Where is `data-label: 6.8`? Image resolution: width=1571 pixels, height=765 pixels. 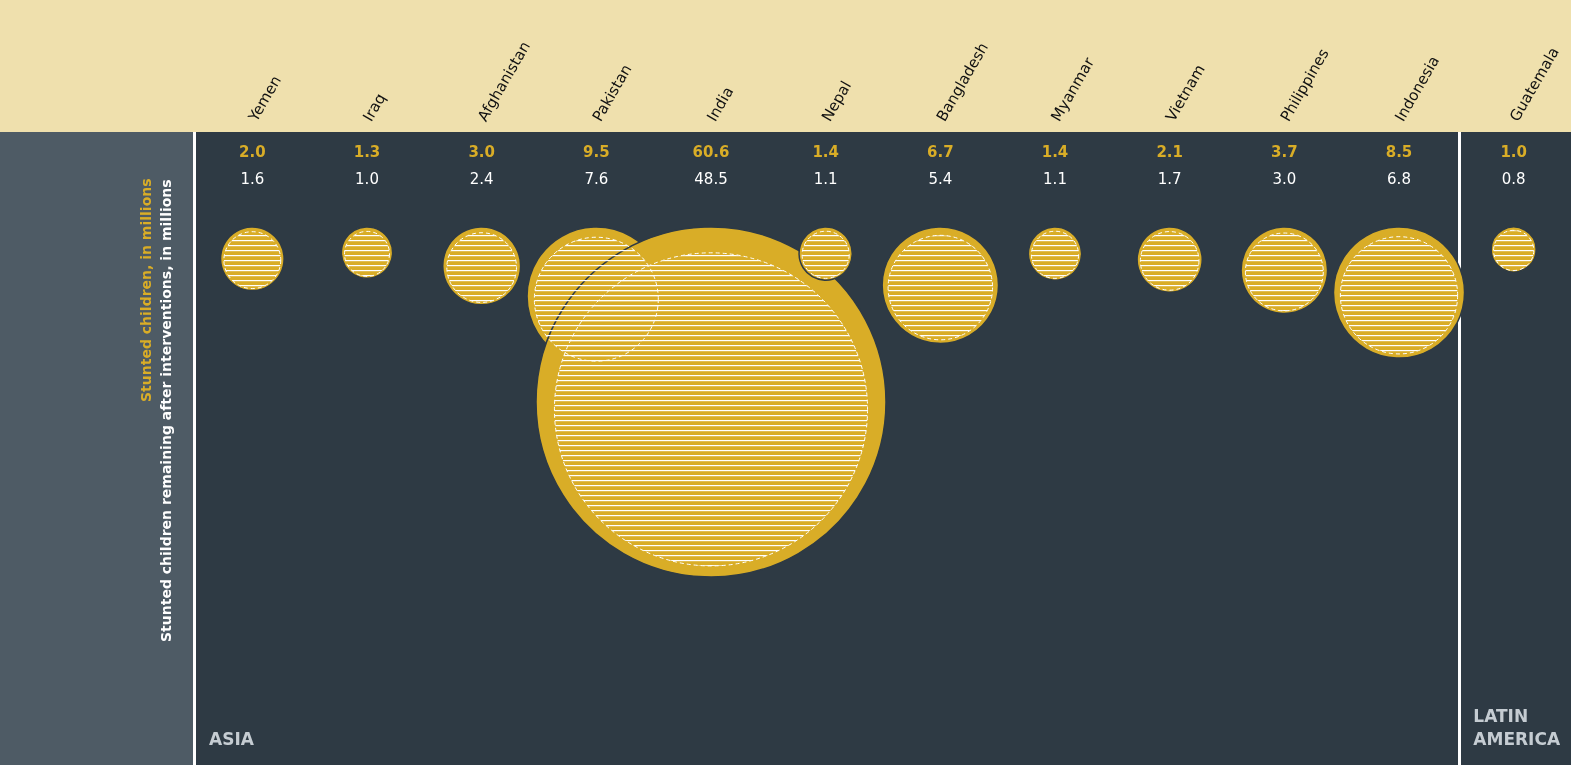
data-label: 6.8 is located at coordinates (1399, 179).